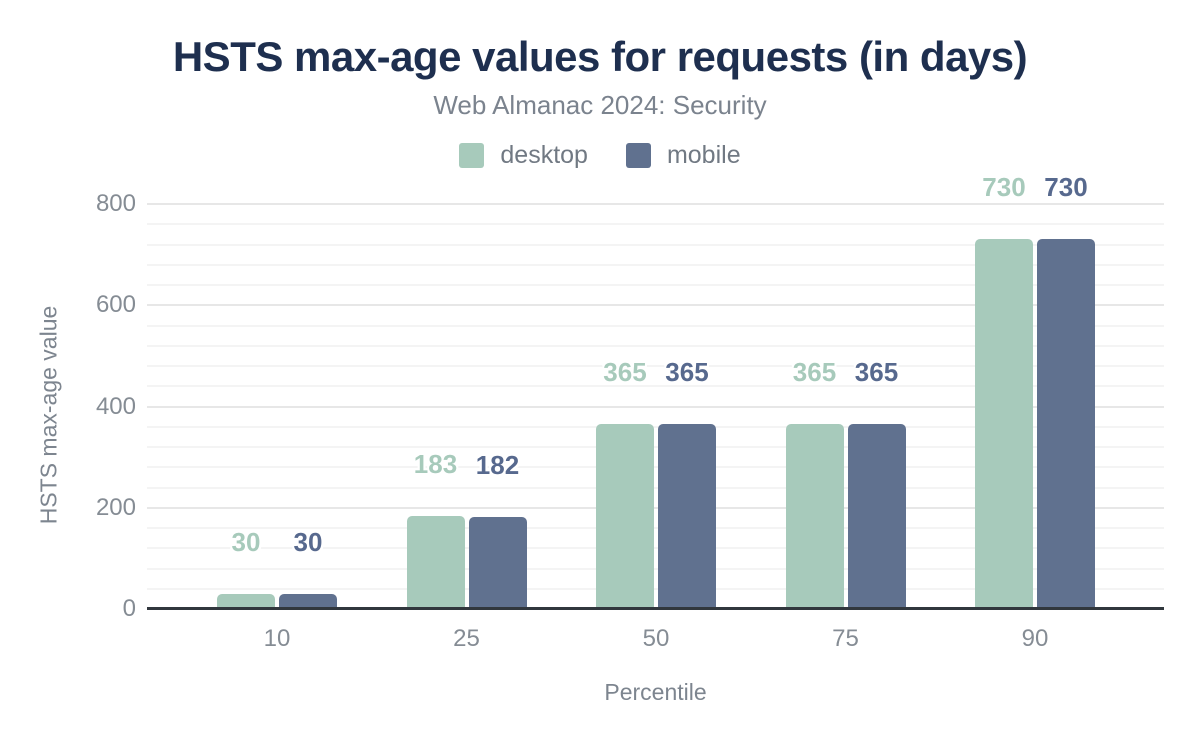  I want to click on x-tick-label: 90, so click(1035, 638).